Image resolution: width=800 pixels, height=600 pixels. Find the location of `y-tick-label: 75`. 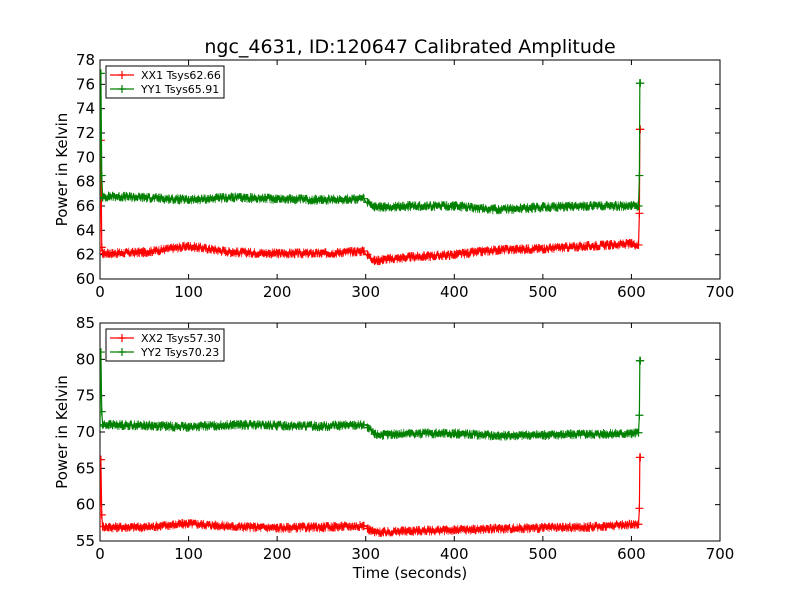

y-tick-label: 75 is located at coordinates (85, 396).